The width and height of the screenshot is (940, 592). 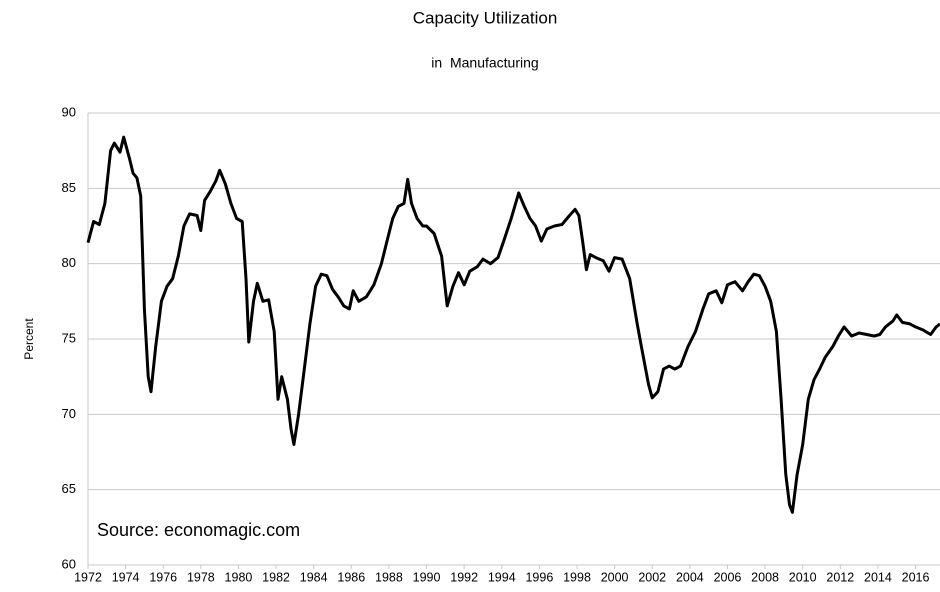 What do you see at coordinates (765, 577) in the screenshot?
I see `x-tick-label: 2008` at bounding box center [765, 577].